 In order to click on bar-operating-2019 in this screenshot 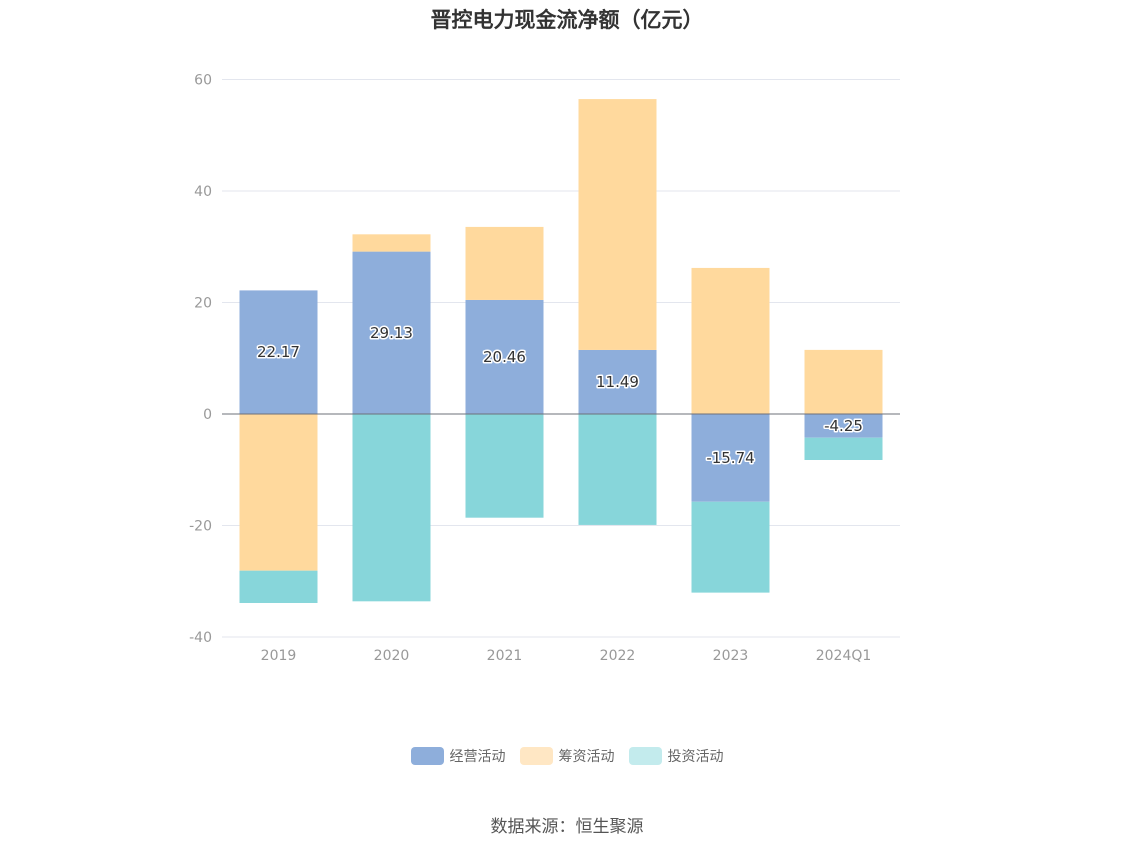, I will do `click(278, 352)`.